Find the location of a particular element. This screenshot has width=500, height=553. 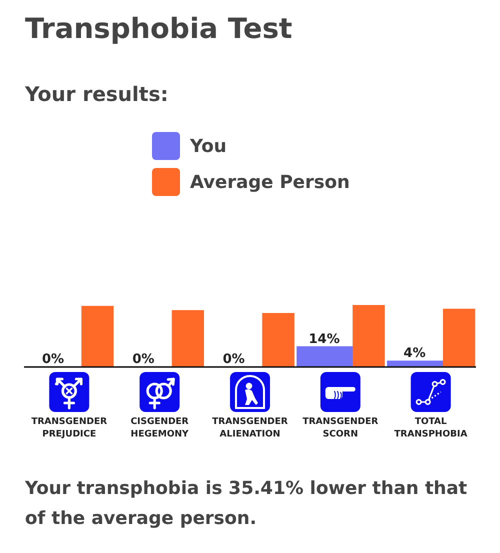

x-tick-label: TRANSGENDER SCORN is located at coordinates (340, 428).